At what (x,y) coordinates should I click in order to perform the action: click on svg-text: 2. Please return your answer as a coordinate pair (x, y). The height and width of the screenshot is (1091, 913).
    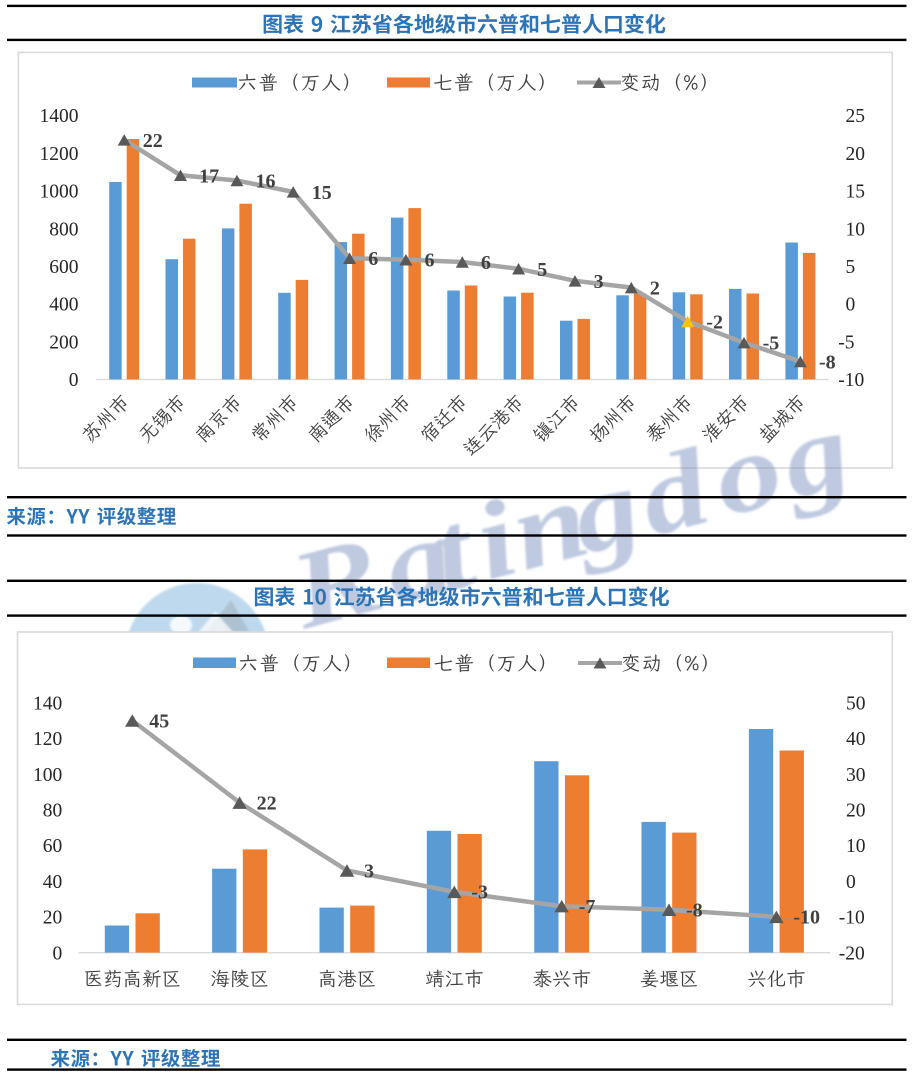
    Looking at the image, I should click on (655, 289).